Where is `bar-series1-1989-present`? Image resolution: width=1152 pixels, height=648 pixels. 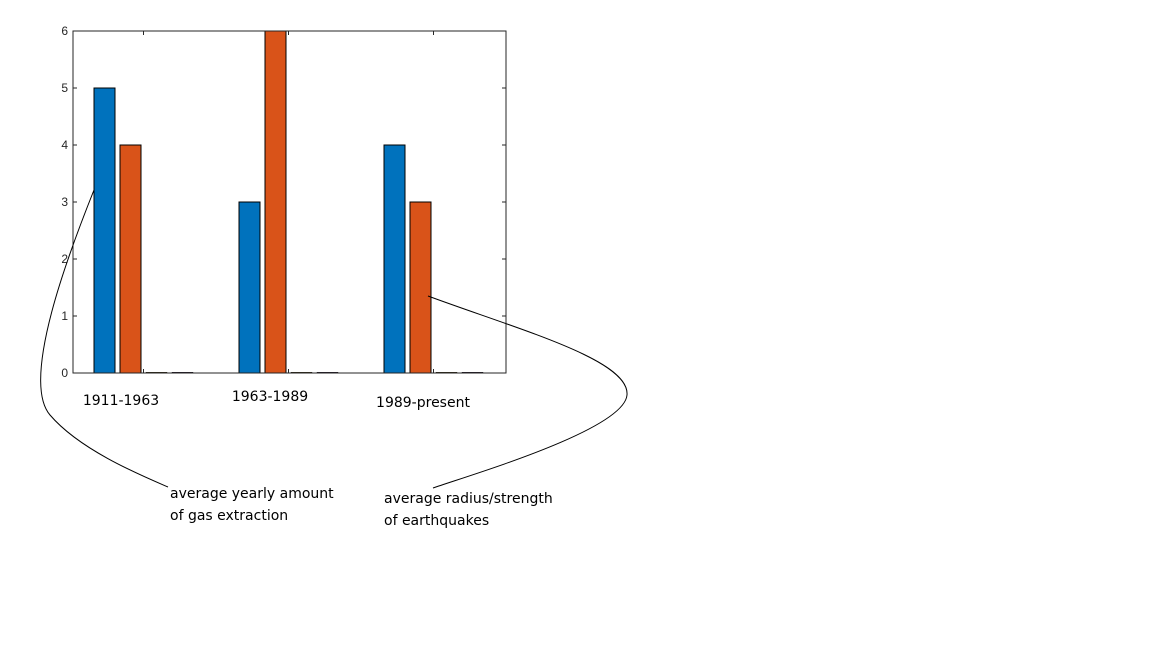 bar-series1-1989-present is located at coordinates (394, 259).